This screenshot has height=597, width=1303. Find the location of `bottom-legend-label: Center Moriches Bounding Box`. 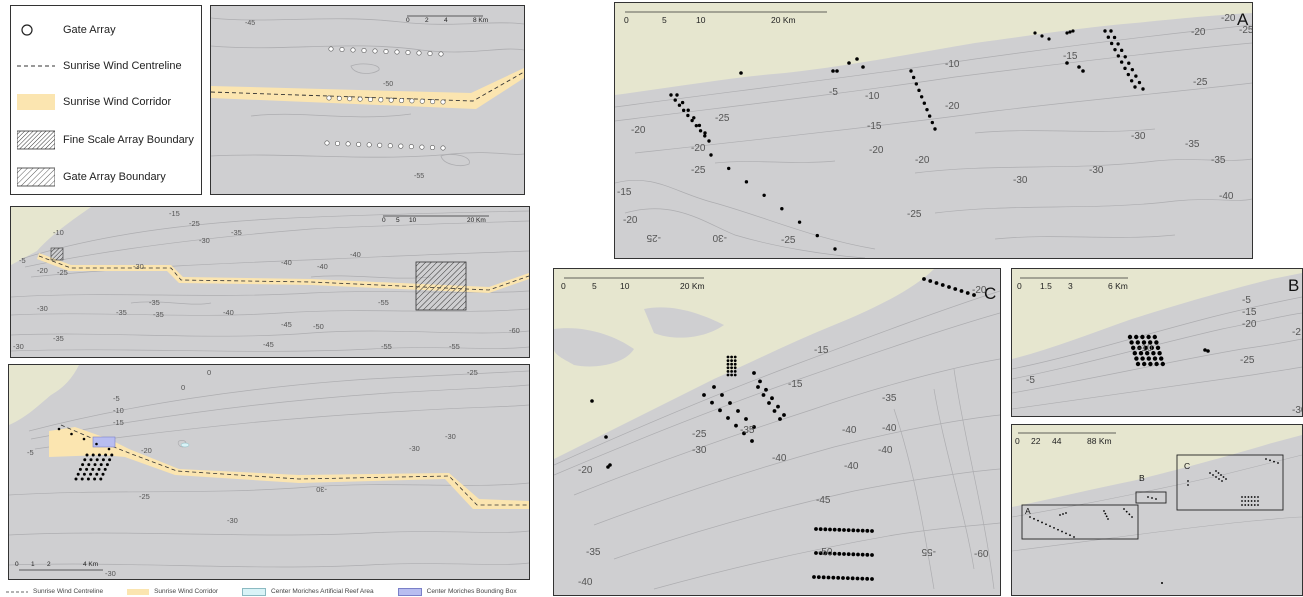

bottom-legend-label: Center Moriches Bounding Box is located at coordinates (471, 591).